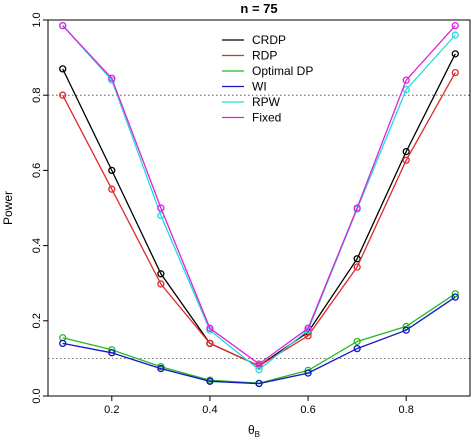 This screenshot has width=474, height=440. I want to click on chart-title: n = 75, so click(258, 8).